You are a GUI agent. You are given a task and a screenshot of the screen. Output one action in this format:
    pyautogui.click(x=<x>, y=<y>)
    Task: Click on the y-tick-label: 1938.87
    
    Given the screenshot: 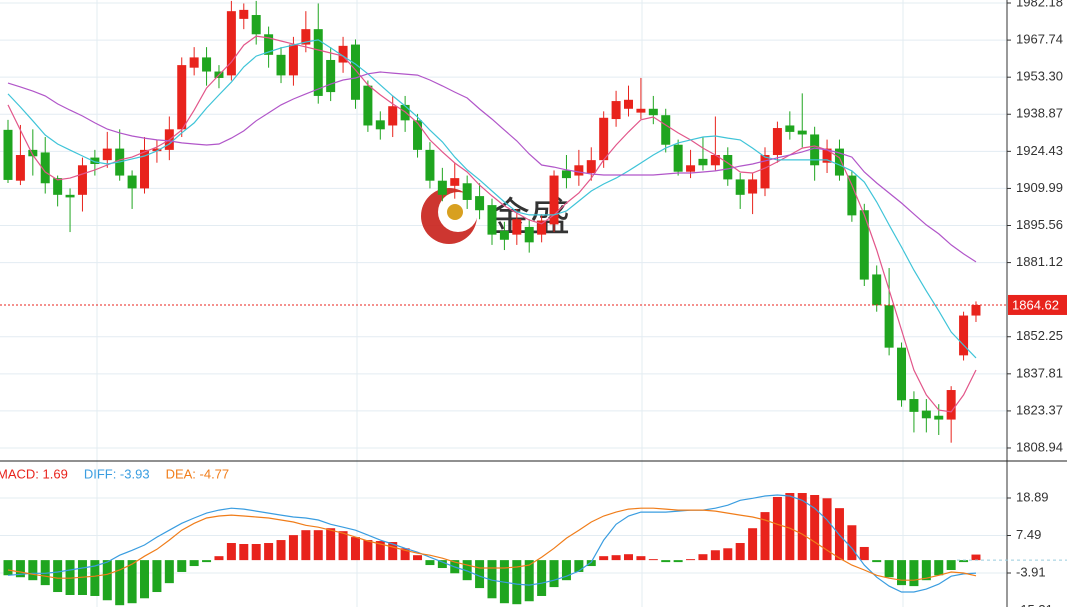 What is the action you would take?
    pyautogui.click(x=1039, y=113)
    